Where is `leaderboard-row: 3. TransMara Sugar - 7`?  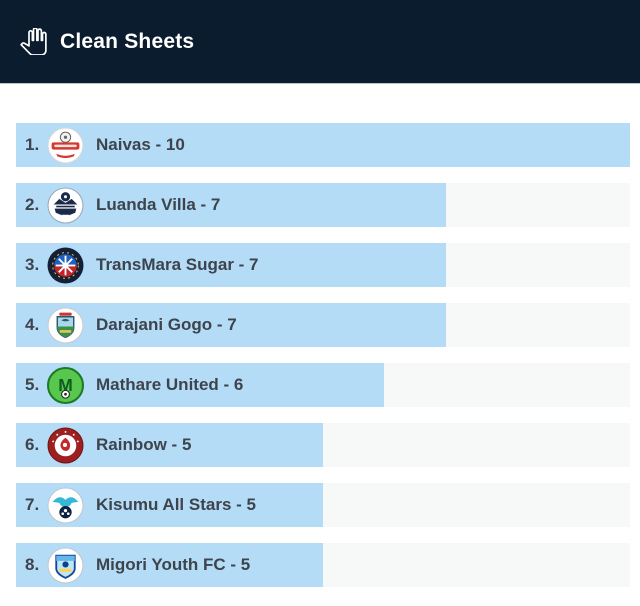
leaderboard-row: 3. TransMara Sugar - 7 is located at coordinates (323, 265).